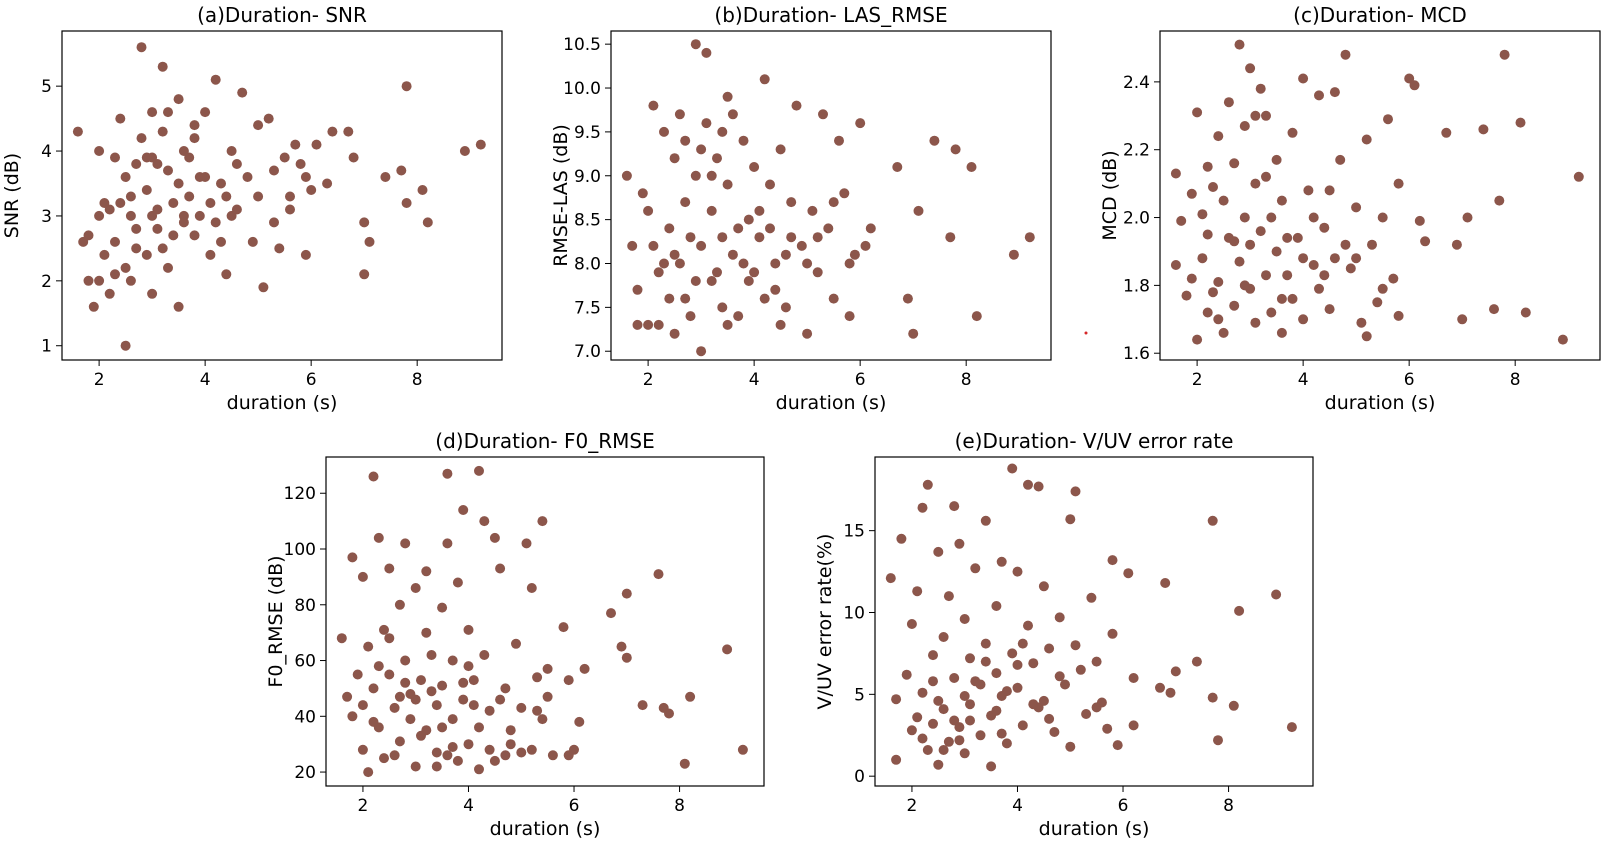  I want to click on xtick-label-d-3: 8, so click(679, 806).